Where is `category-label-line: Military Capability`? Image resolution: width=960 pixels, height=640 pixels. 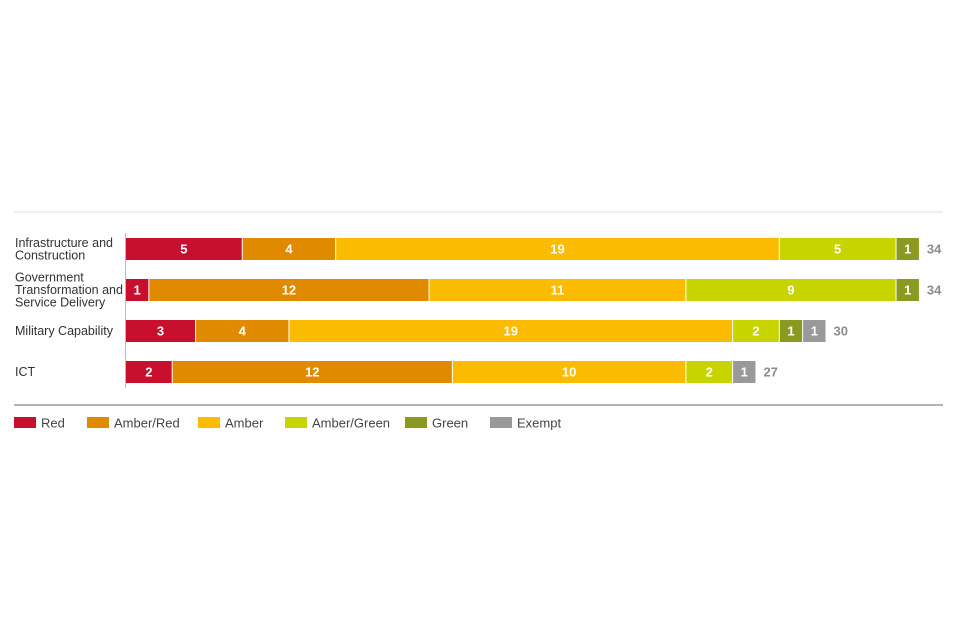 category-label-line: Military Capability is located at coordinates (64, 331).